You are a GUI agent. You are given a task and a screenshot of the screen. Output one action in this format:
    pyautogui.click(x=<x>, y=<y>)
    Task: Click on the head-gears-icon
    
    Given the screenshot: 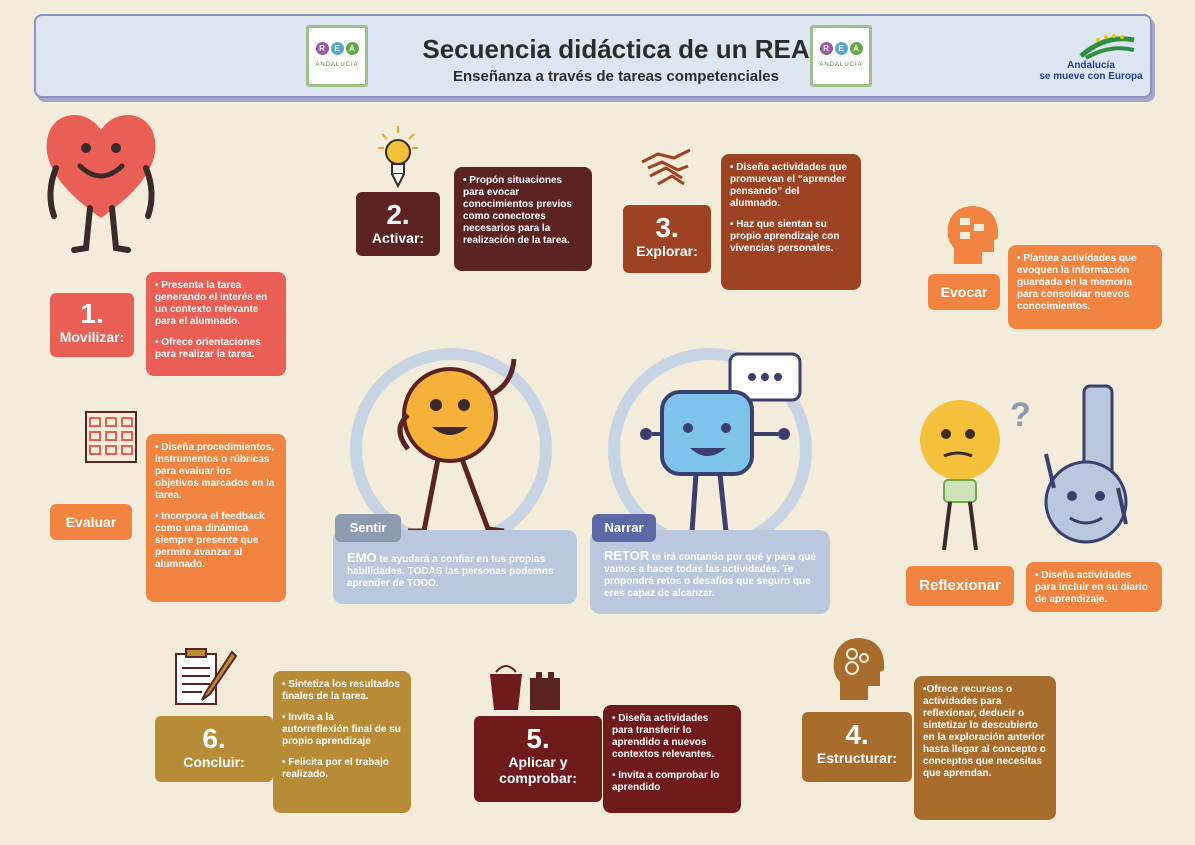 What is the action you would take?
    pyautogui.click(x=858, y=669)
    